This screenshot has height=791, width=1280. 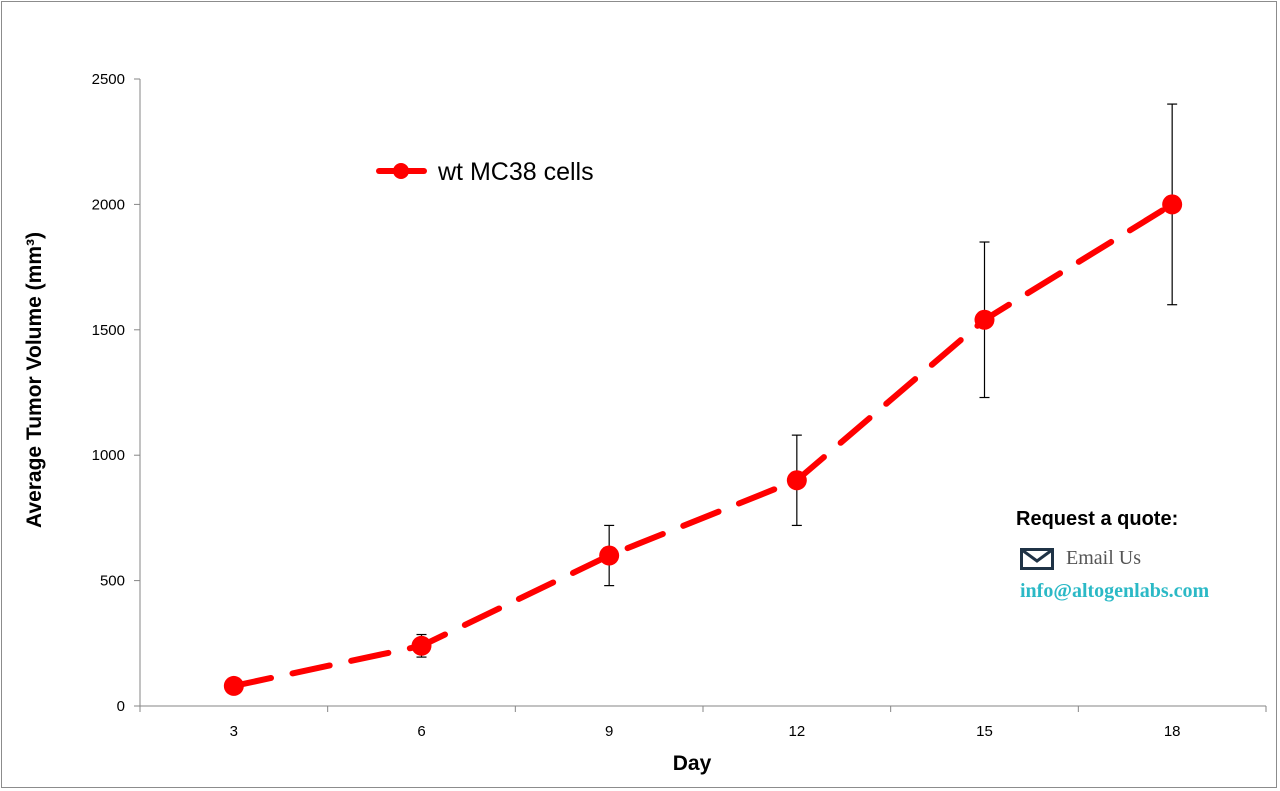 What do you see at coordinates (108, 79) in the screenshot?
I see `y-tick-label: 2500` at bounding box center [108, 79].